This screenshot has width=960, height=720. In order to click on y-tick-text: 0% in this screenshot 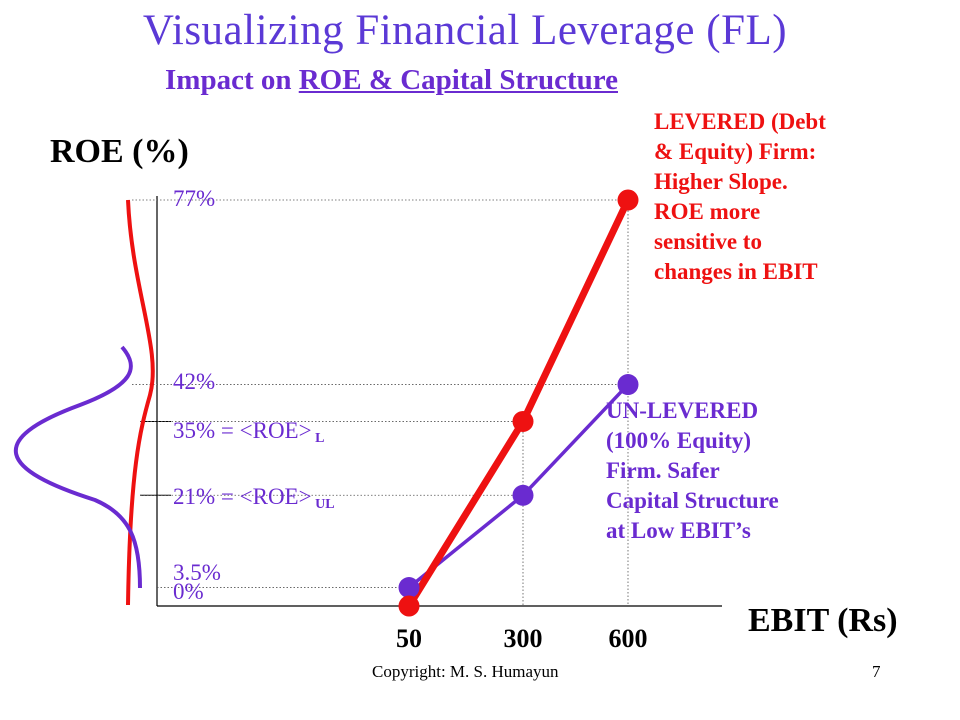, I will do `click(188, 591)`.